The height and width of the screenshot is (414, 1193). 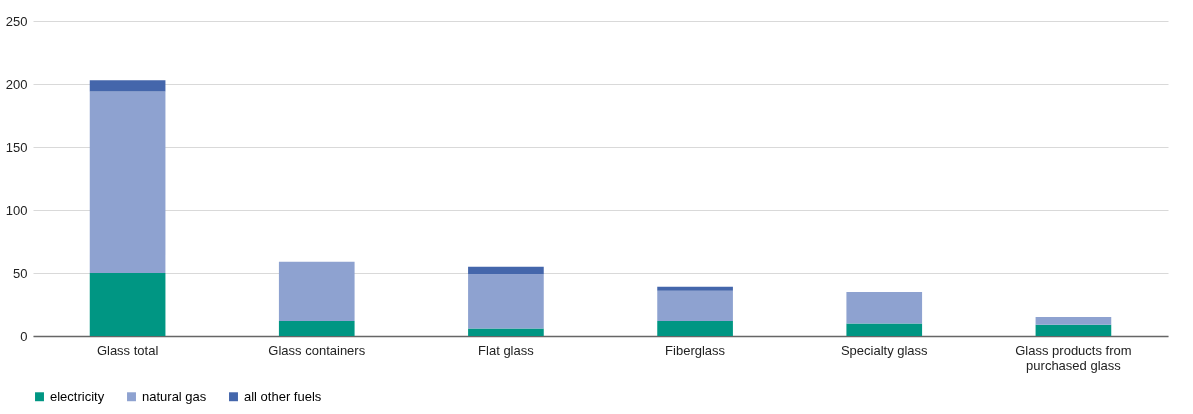 I want to click on x-tick-label: Glass containers, so click(x=317, y=350).